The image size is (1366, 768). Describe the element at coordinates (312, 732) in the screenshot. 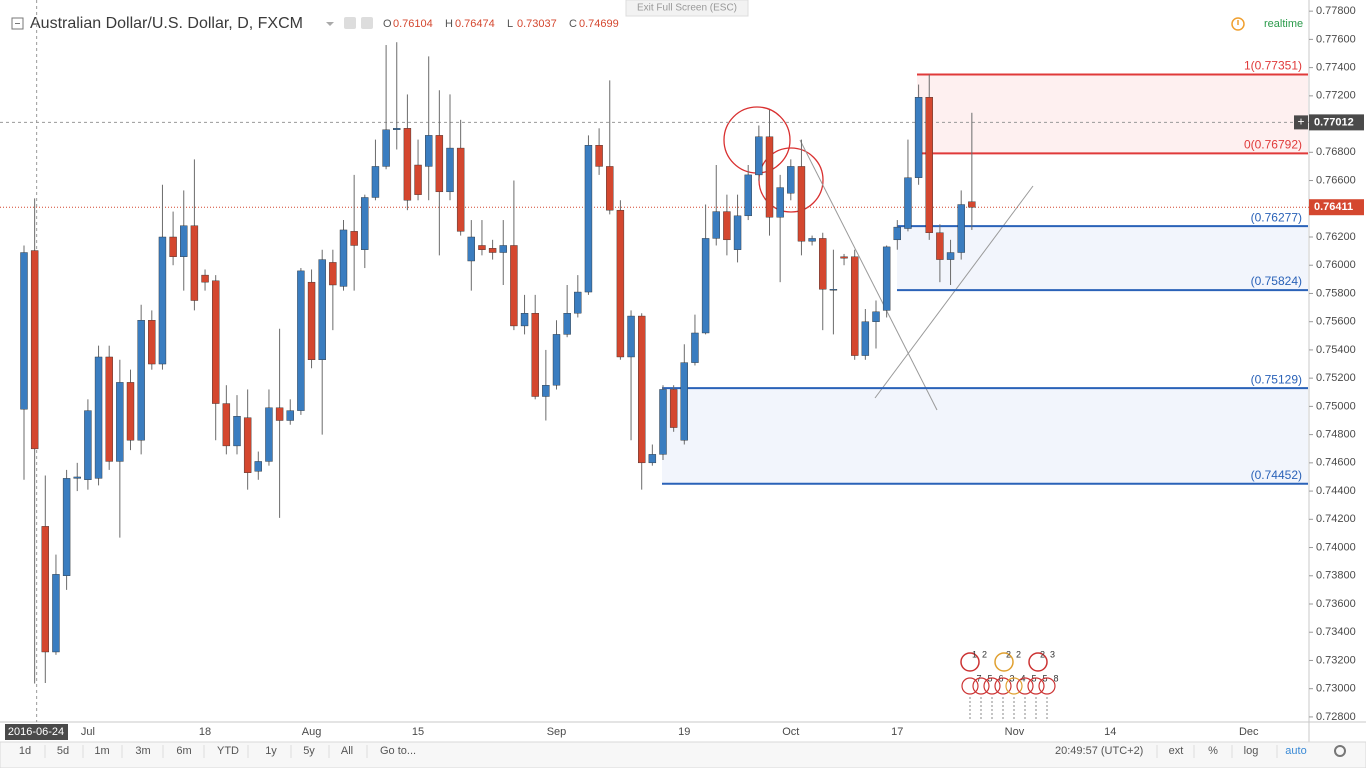

I see `x-tick-label: Aug` at that location.